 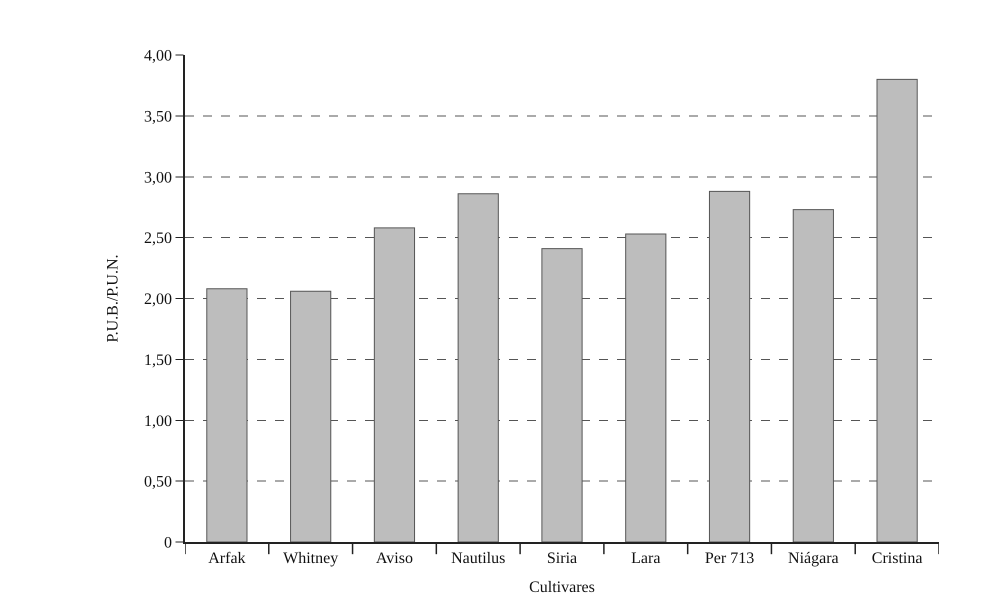 What do you see at coordinates (729, 558) in the screenshot?
I see `x-tick-label: Per 713` at bounding box center [729, 558].